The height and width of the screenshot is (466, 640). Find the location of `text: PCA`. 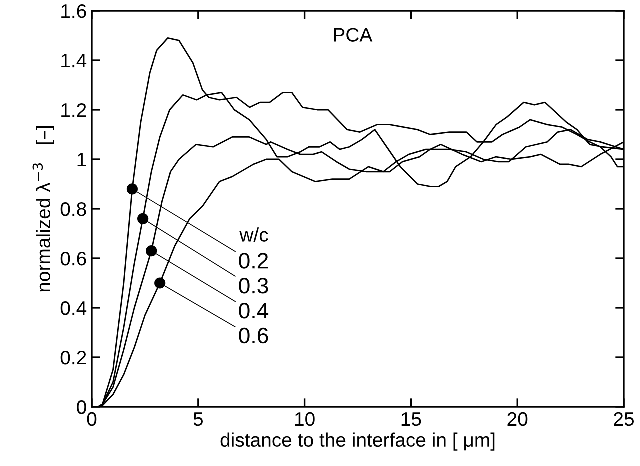

text: PCA is located at coordinates (353, 35).